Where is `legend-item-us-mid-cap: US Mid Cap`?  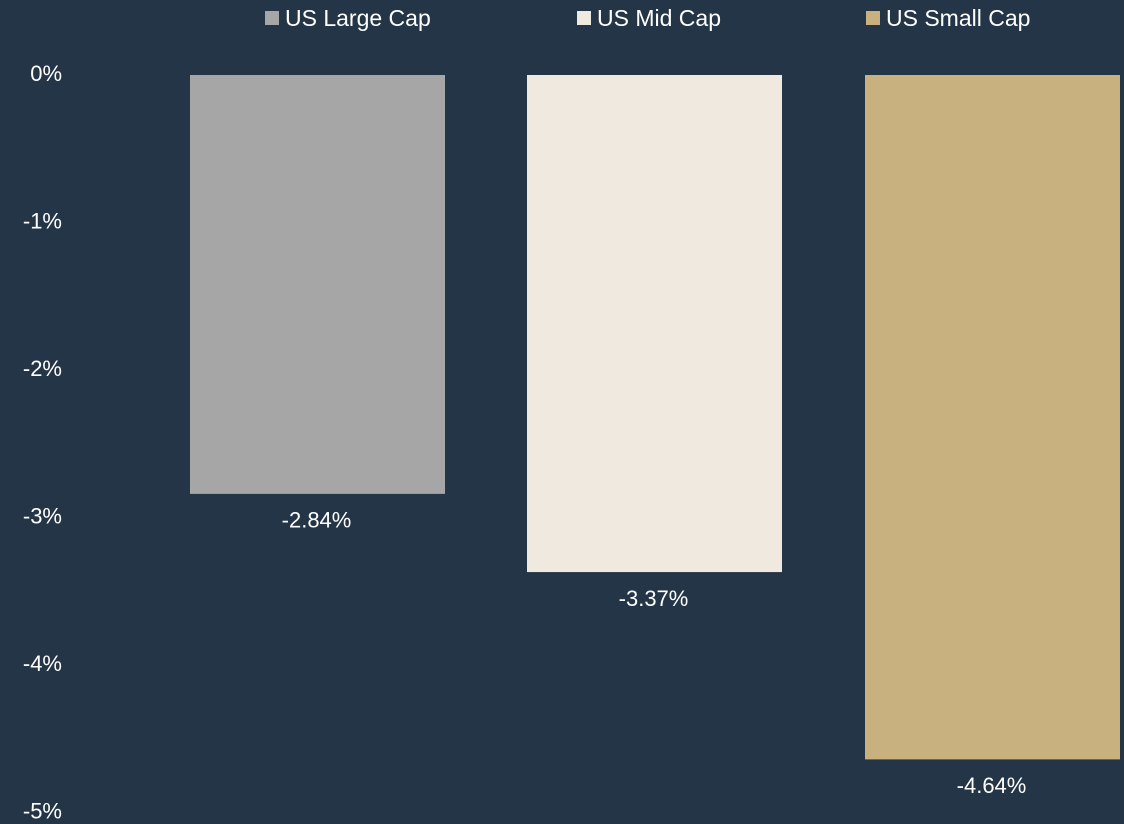 legend-item-us-mid-cap: US Mid Cap is located at coordinates (649, 18).